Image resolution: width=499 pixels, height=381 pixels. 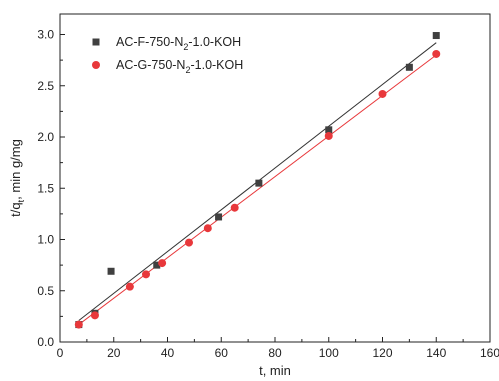 What do you see at coordinates (45, 86) in the screenshot?
I see `y-tick-label: 2.5` at bounding box center [45, 86].